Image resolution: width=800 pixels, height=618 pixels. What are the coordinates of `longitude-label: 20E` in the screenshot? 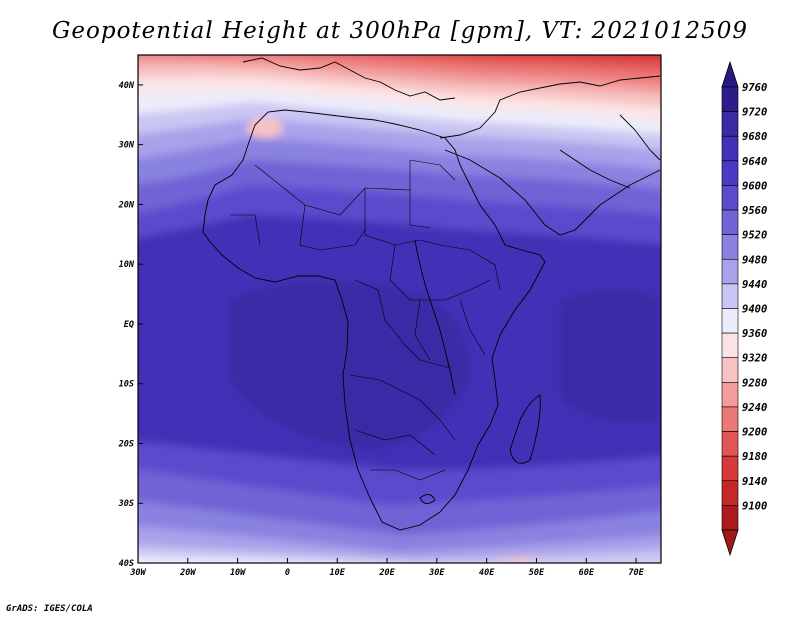 It's located at (386, 573).